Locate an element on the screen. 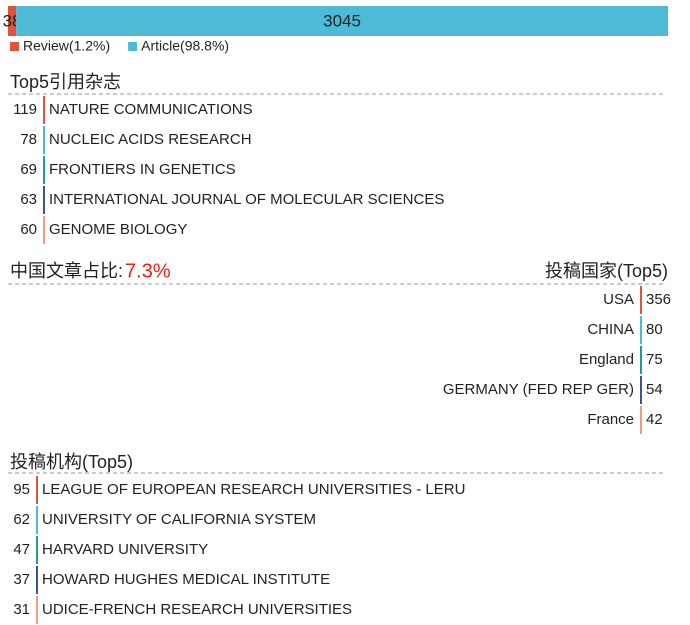 This screenshot has height=625, width=690. segment-label: 3045 is located at coordinates (342, 20).